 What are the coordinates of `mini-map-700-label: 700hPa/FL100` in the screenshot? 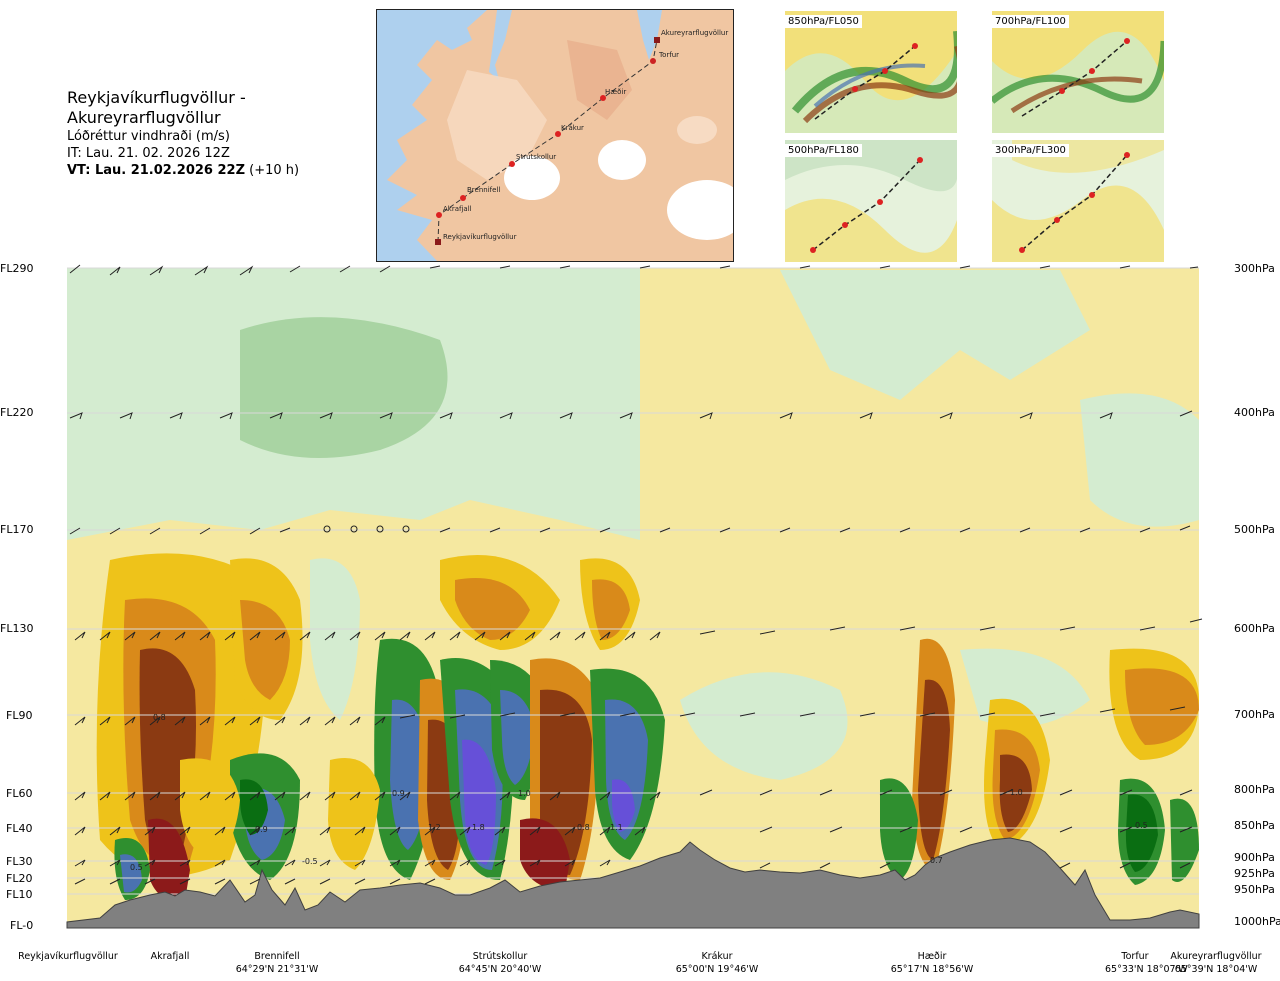 It's located at (1030, 21).